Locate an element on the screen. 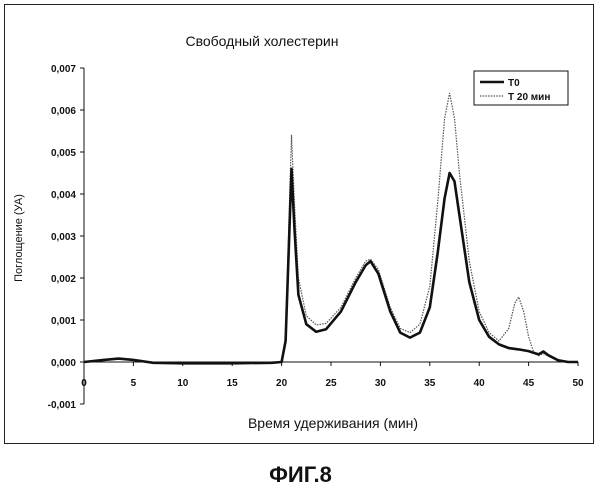  y-tick-label: 0,000 is located at coordinates (63, 363).